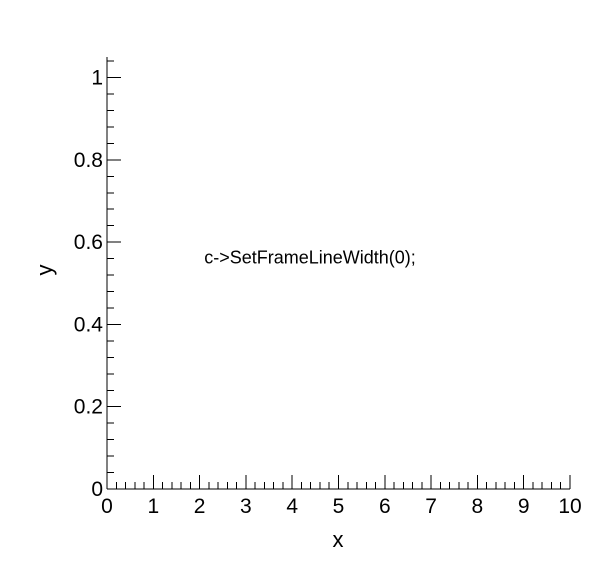 The width and height of the screenshot is (596, 572). Describe the element at coordinates (200, 506) in the screenshot. I see `x-tick-label: 2` at that location.